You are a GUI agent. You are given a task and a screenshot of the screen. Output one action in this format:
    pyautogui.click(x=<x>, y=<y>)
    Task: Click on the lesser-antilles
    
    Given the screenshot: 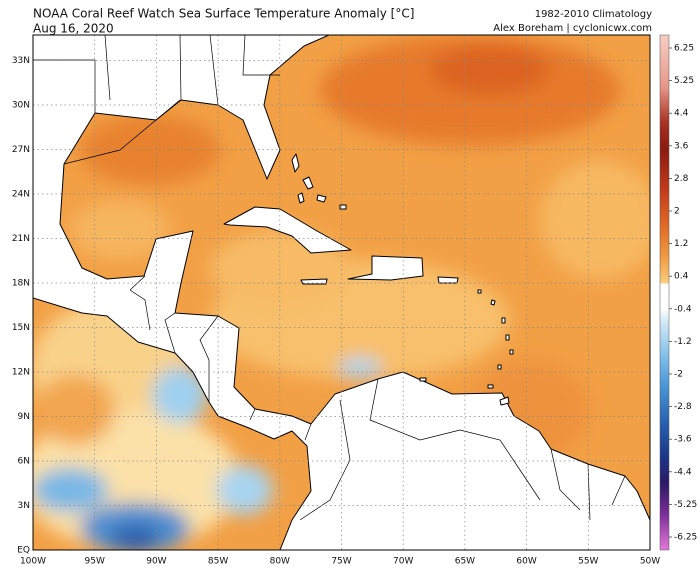 What is the action you would take?
    pyautogui.click(x=466, y=347)
    